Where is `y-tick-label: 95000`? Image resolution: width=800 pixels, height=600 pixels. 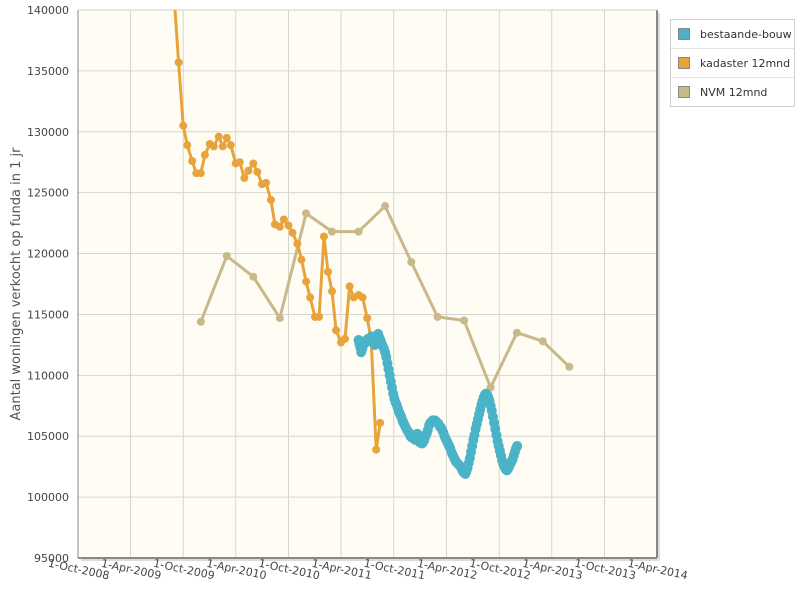 y-tick-label: 95000 is located at coordinates (51, 558).